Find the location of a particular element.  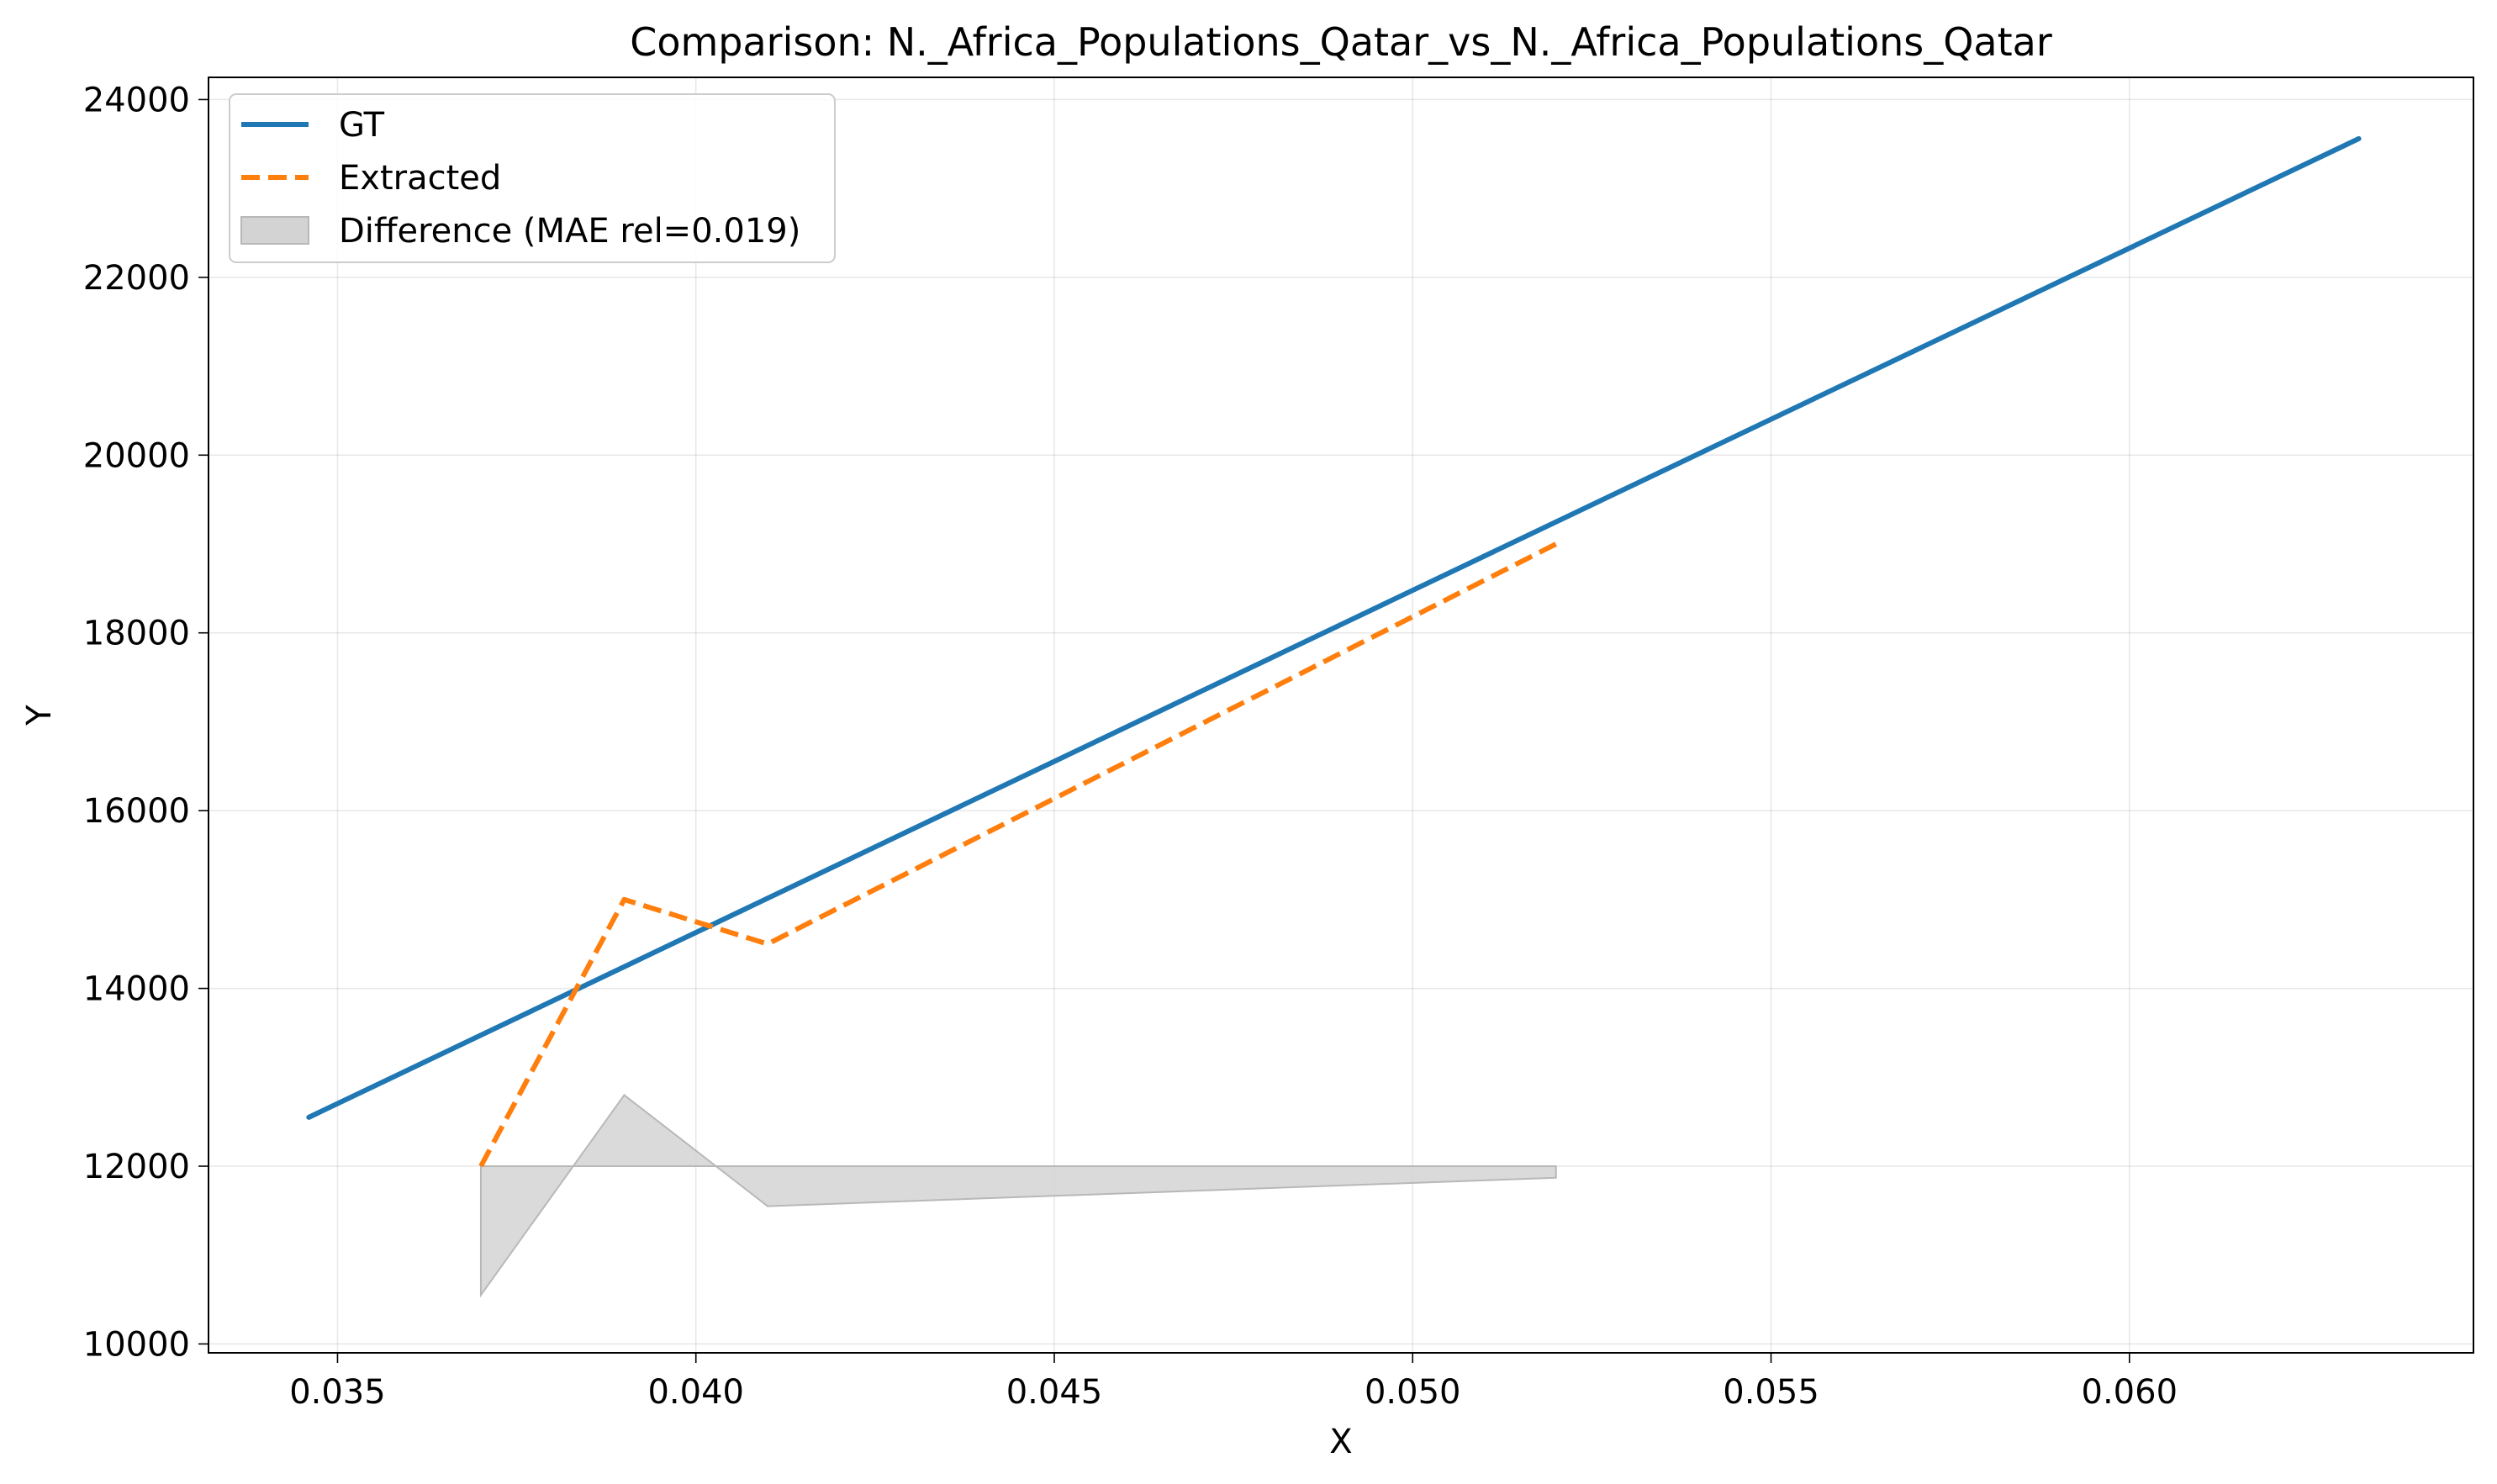

x-tick-label: 0.040 is located at coordinates (695, 1392).